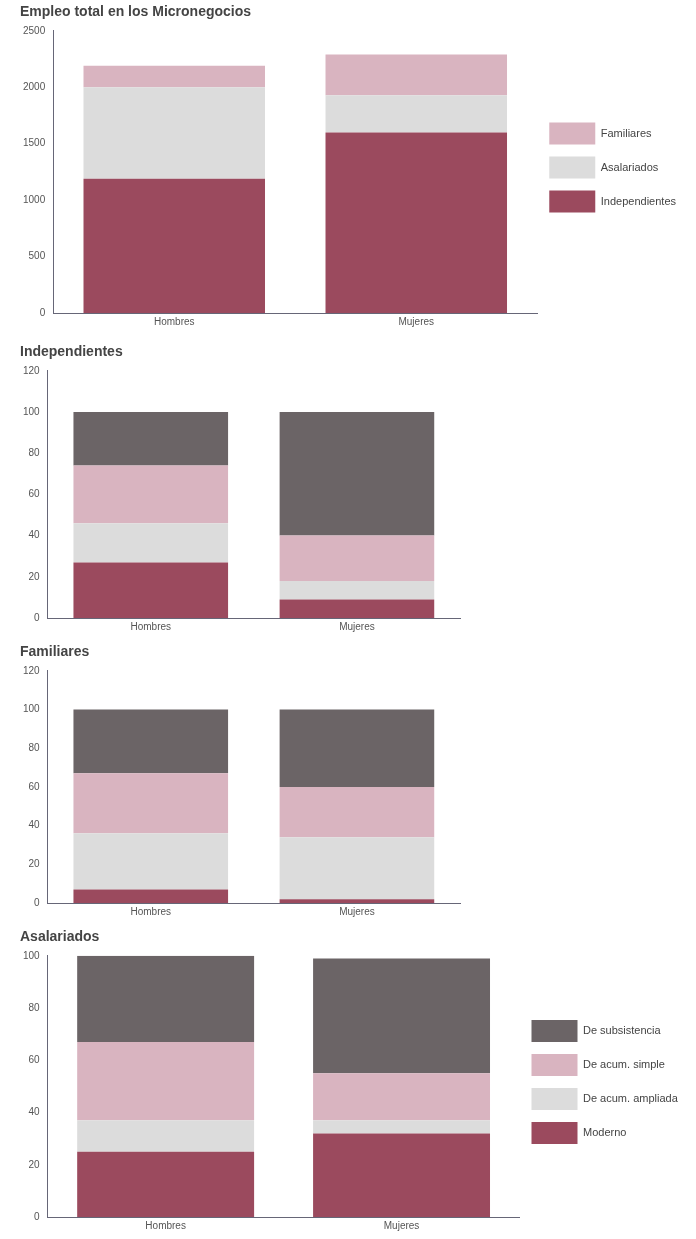 The width and height of the screenshot is (696, 1239). Describe the element at coordinates (60, 936) in the screenshot. I see `chart-title: Asalariados` at that location.